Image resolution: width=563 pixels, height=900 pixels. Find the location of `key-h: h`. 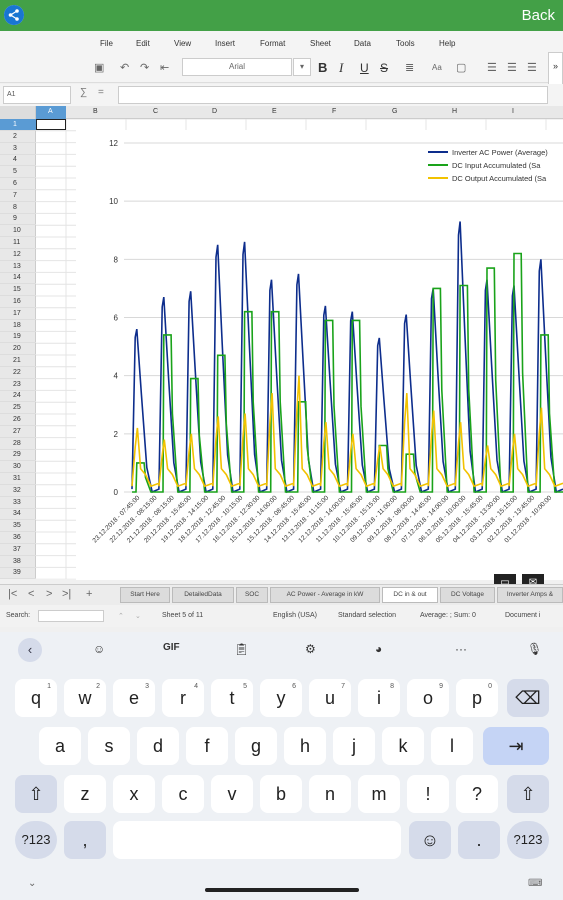

key-h: h is located at coordinates (305, 746).